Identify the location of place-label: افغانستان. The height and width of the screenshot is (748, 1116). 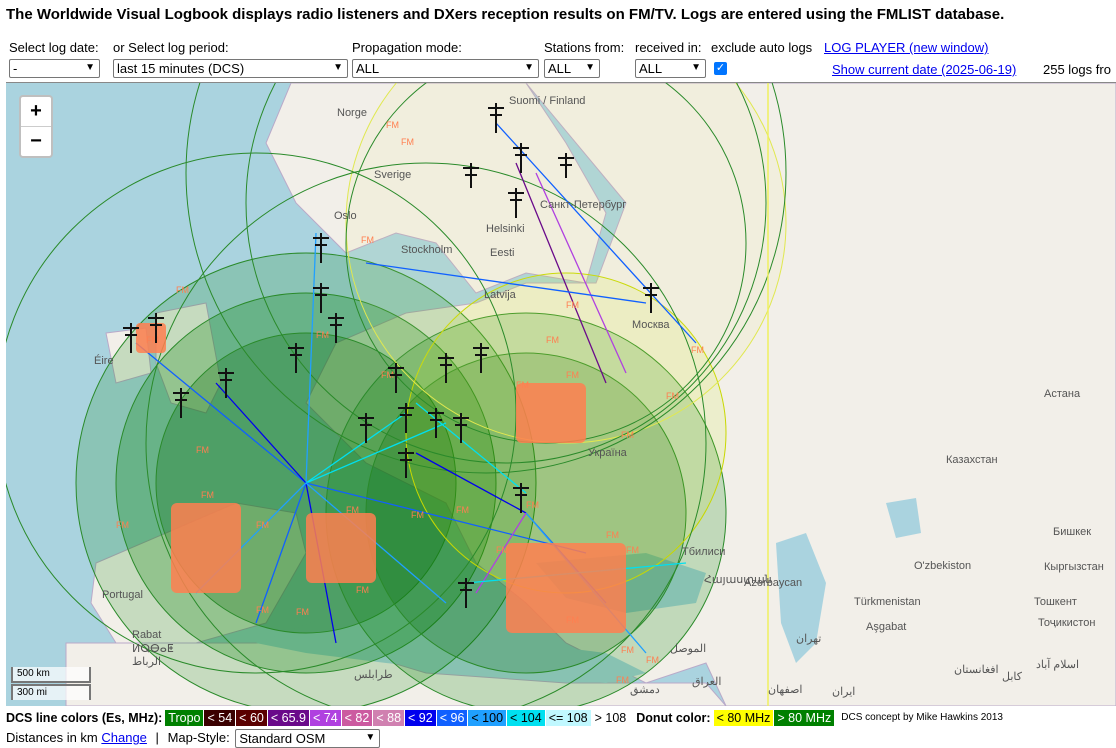
(976, 670).